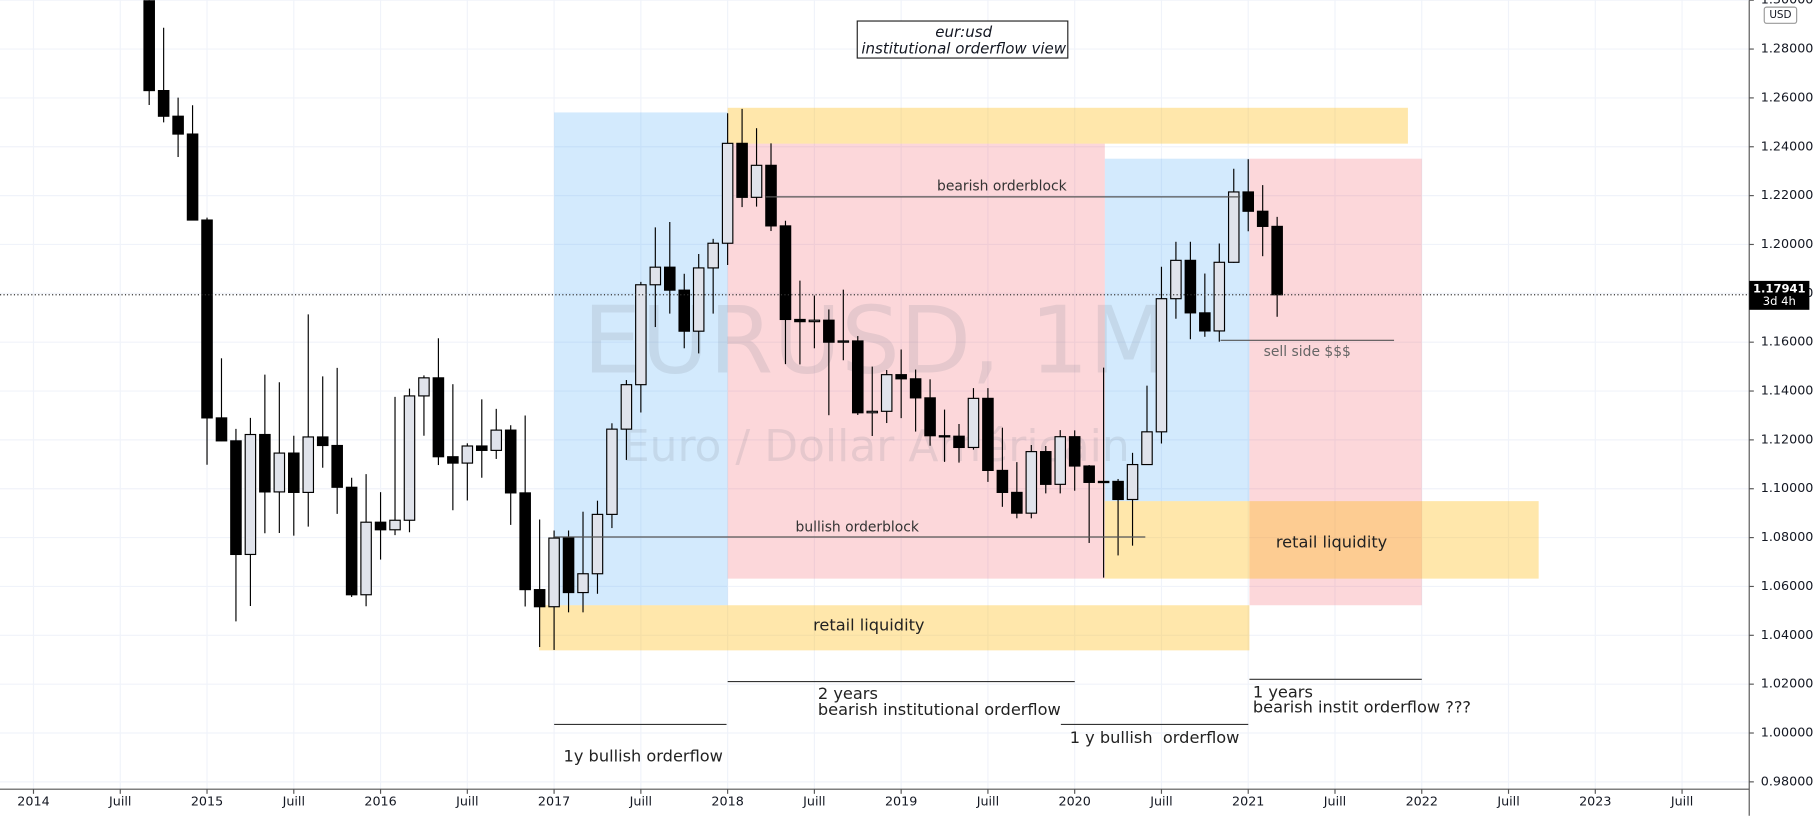 This screenshot has height=816, width=1814. What do you see at coordinates (901, 800) in the screenshot?
I see `x-tick-label: 2019` at bounding box center [901, 800].